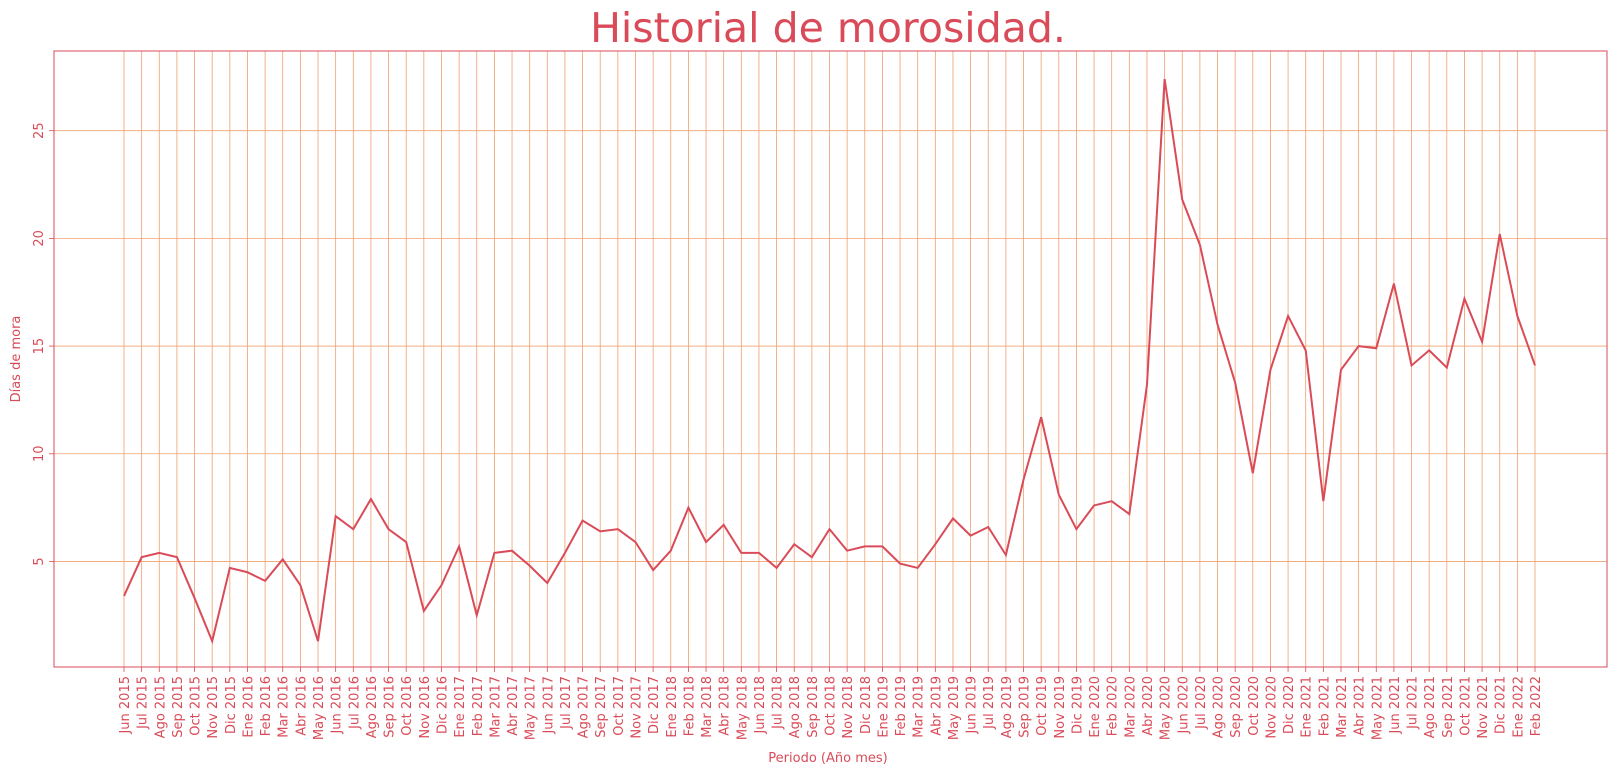 The width and height of the screenshot is (1613, 774). I want to click on x-tick-label: Abr 2018, so click(725, 706).